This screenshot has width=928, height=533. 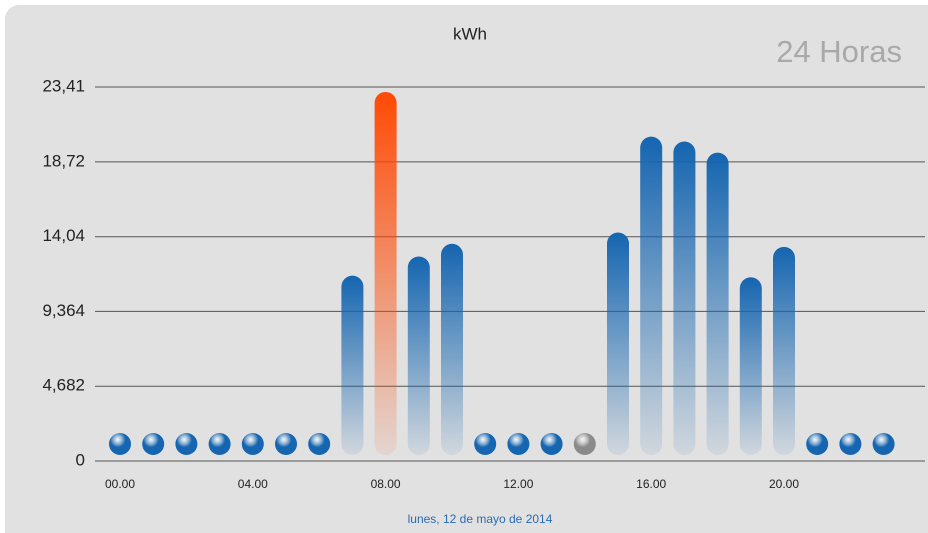 I want to click on x-axis-label: lunes, 12 de mayo de 2014, so click(x=480, y=519).